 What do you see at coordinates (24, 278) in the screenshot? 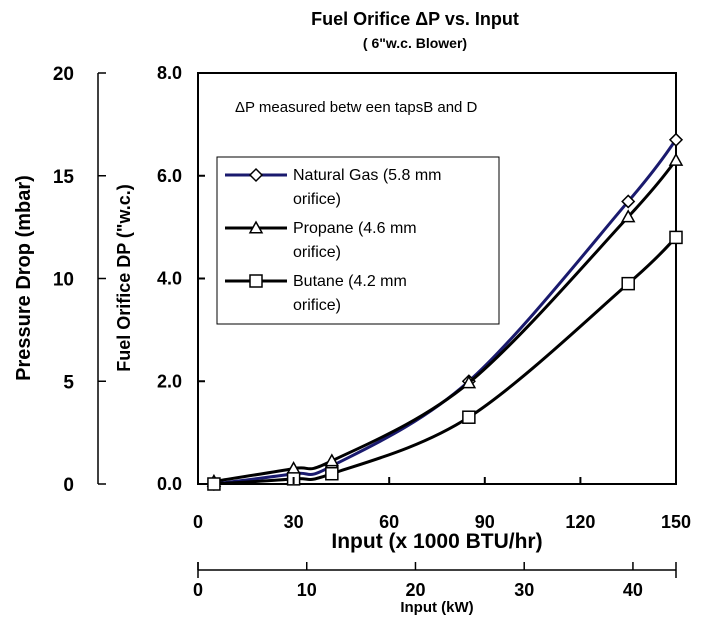
I see `y2-axis-label: Pressure Drop (mbar)` at bounding box center [24, 278].